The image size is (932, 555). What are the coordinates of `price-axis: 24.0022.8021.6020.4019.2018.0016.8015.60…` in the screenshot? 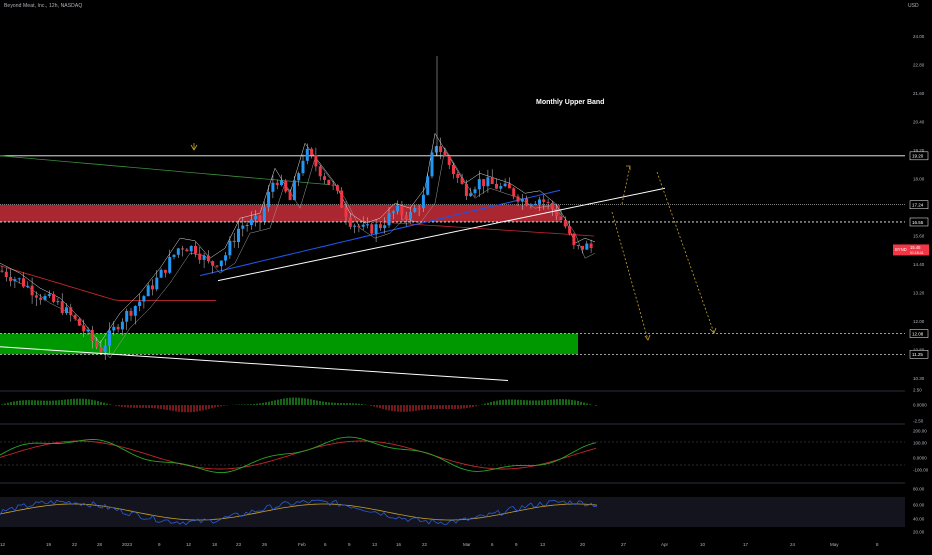 It's located at (911, 284).